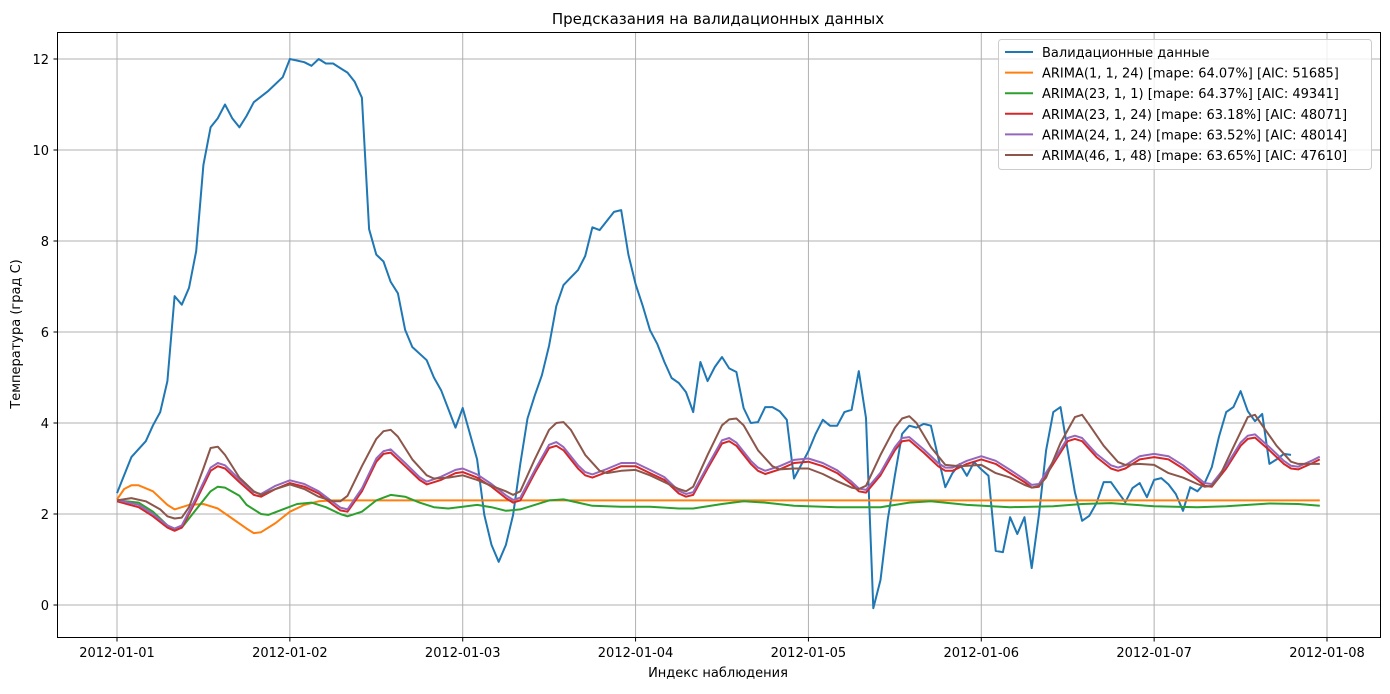 Image resolution: width=1390 pixels, height=694 pixels. I want to click on legend-frame, so click(1185, 104).